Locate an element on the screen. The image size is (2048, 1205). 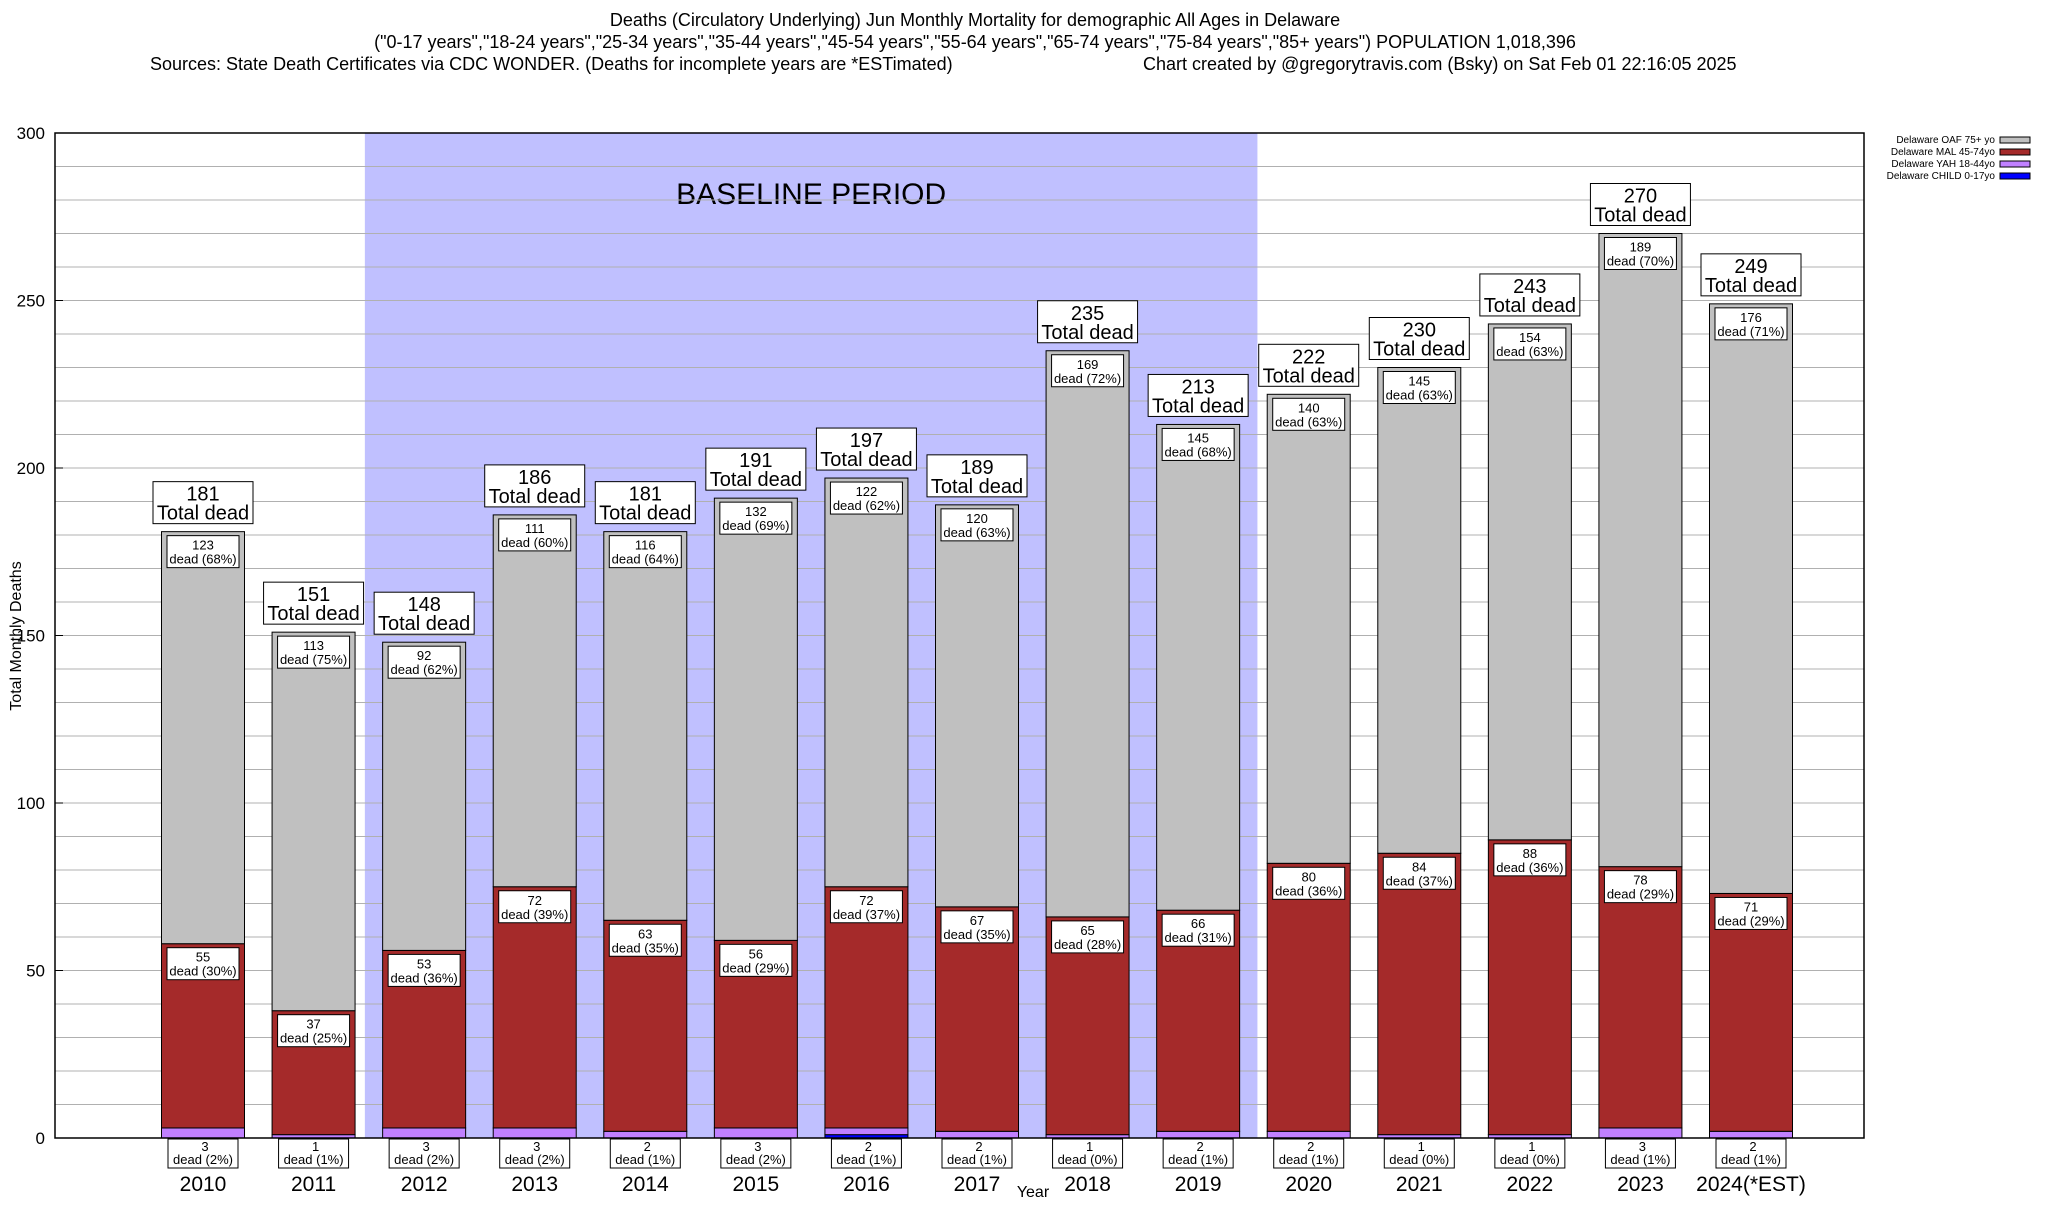
segment-value: 78 is located at coordinates (1640, 880).